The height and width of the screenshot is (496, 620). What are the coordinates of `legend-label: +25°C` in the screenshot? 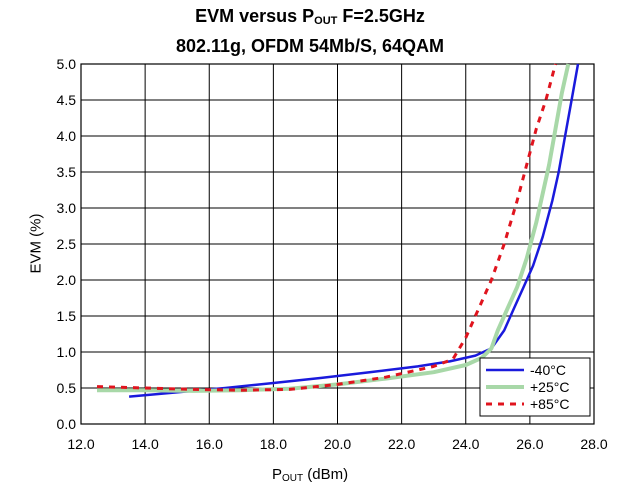 It's located at (549, 387).